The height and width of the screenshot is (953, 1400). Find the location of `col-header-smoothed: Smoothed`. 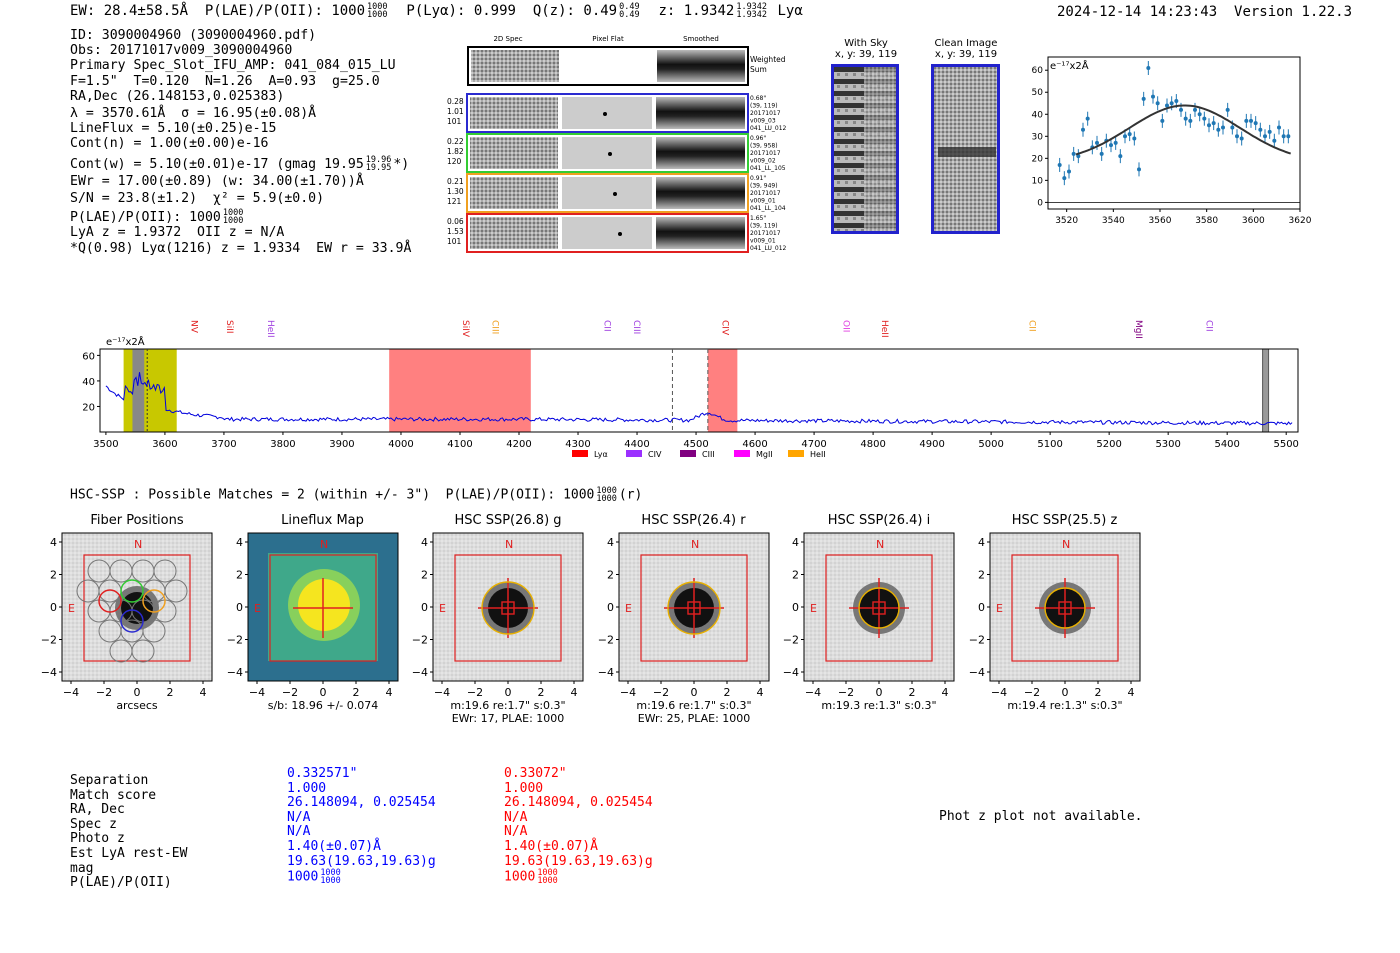

col-header-smoothed: Smoothed is located at coordinates (701, 39).